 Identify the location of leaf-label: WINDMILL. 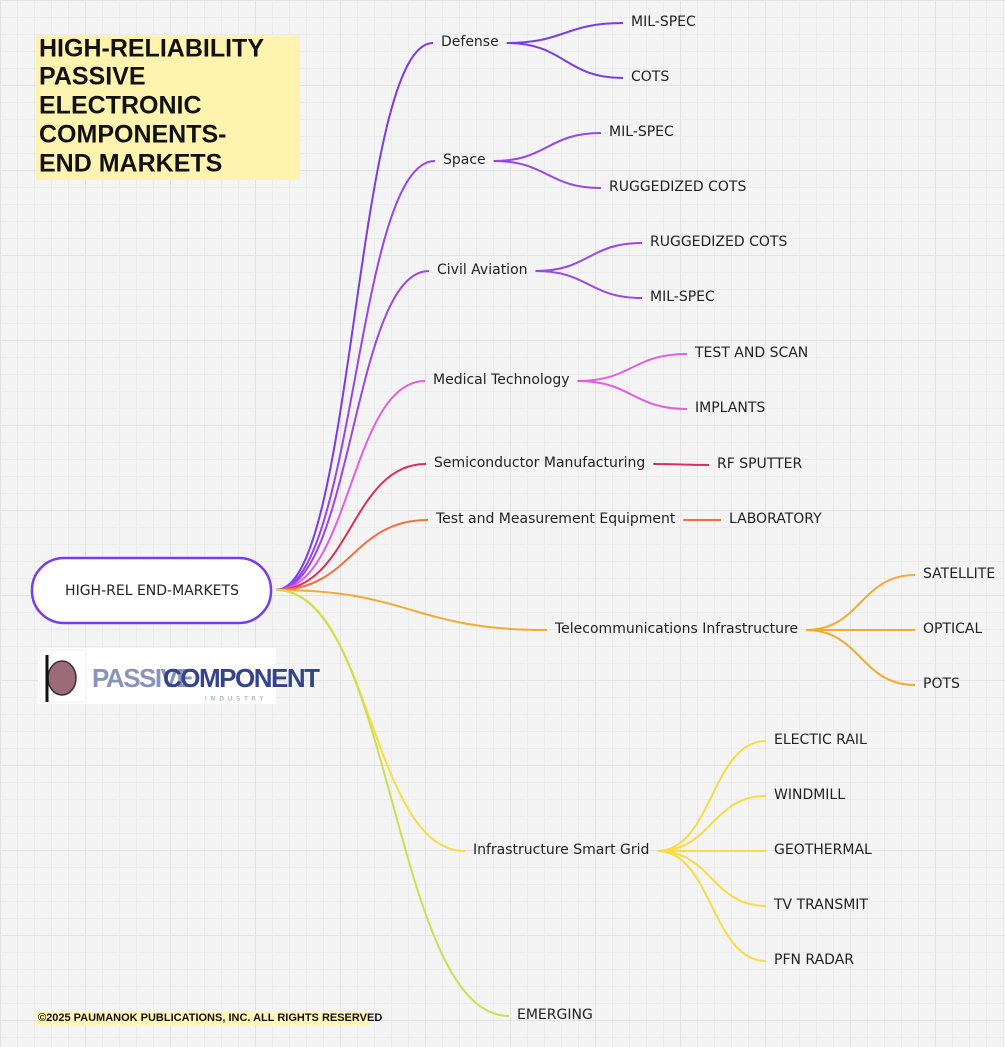
(809, 795).